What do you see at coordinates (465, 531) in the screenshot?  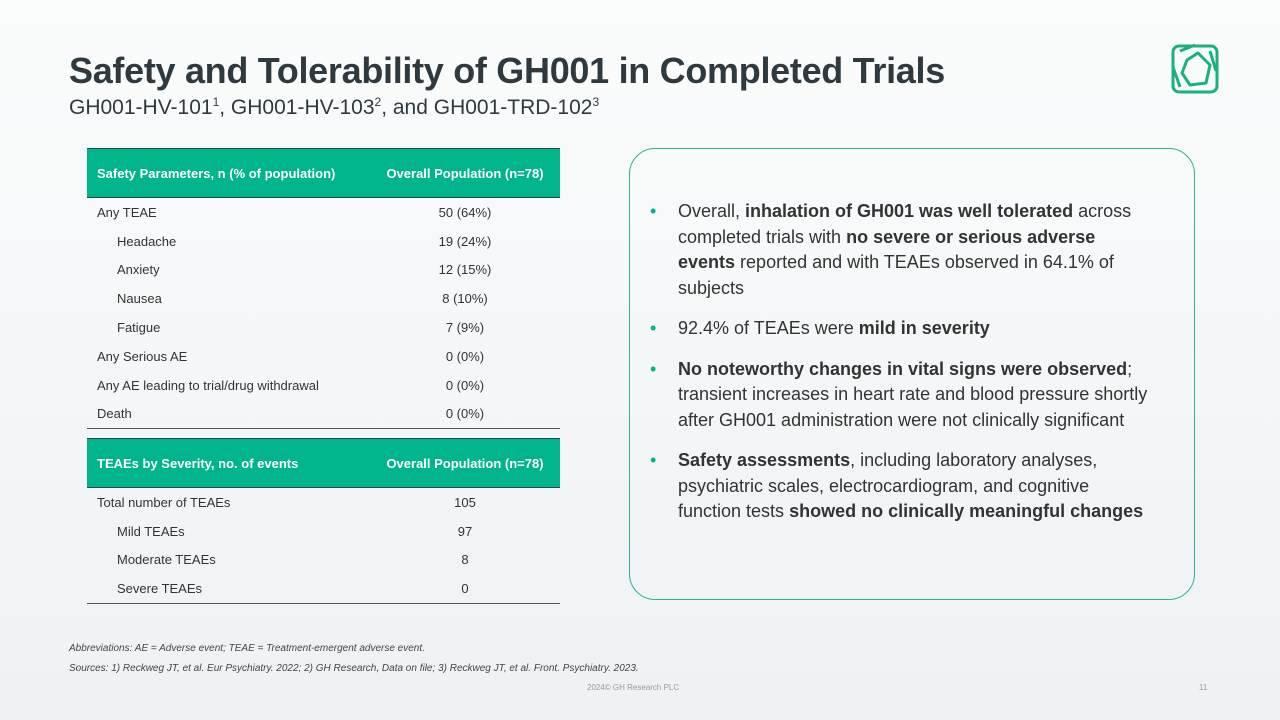 I see `value-cell: 97` at bounding box center [465, 531].